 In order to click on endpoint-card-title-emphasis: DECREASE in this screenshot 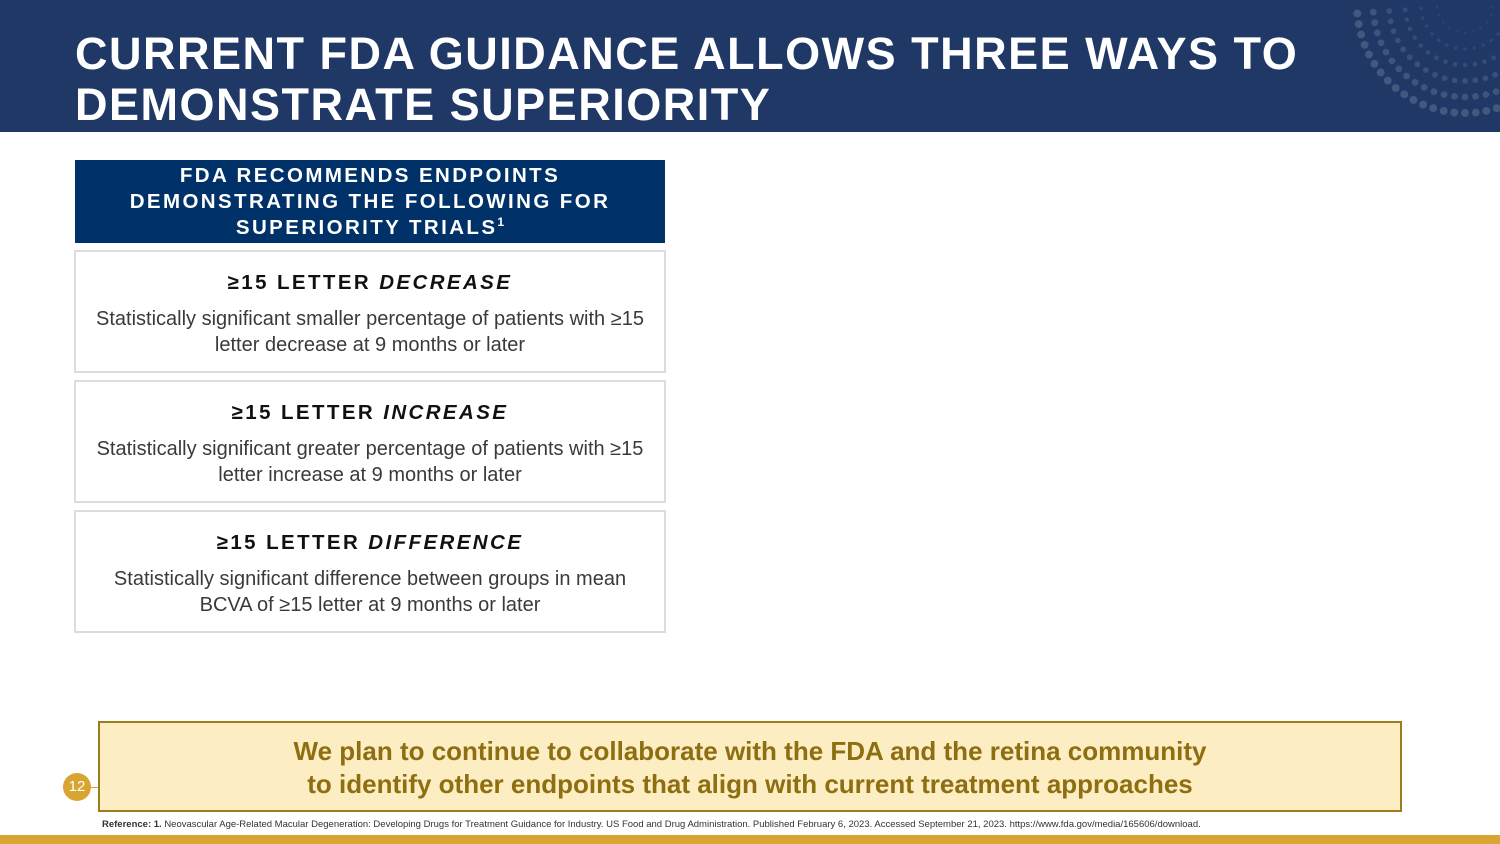, I will do `click(446, 282)`.